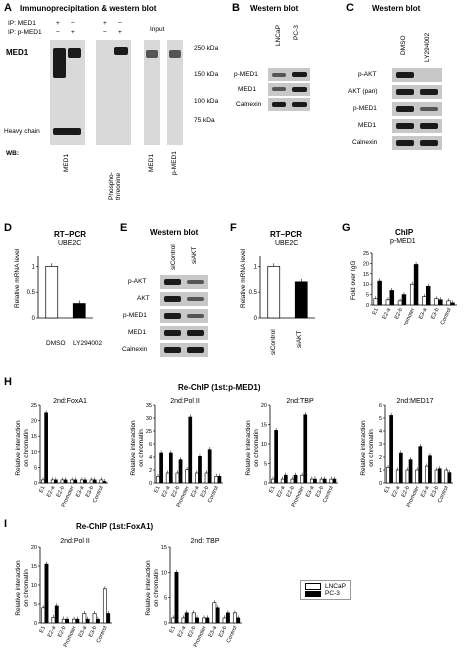 This screenshot has width=465, height=653. Describe the element at coordinates (124, 228) in the screenshot. I see `panel-label-e: E` at that location.